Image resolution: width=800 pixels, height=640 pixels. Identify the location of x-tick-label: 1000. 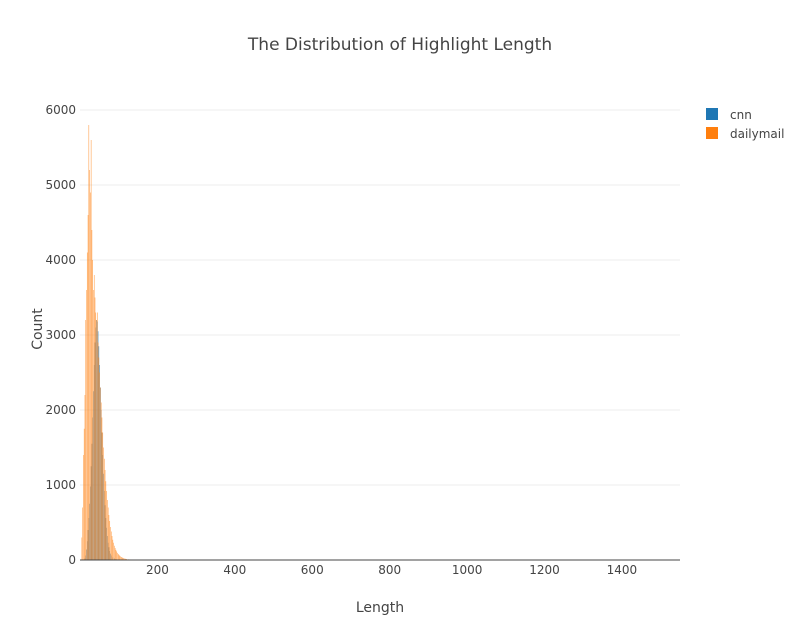
(467, 570).